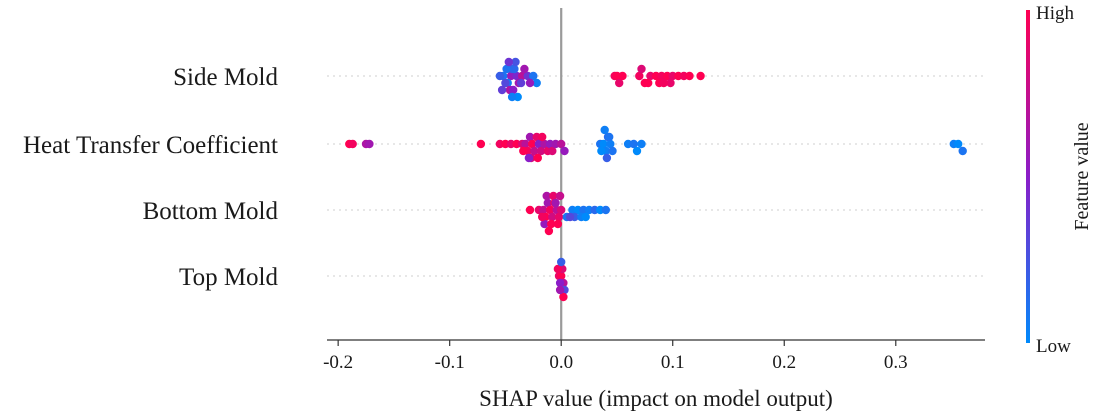 The image size is (1100, 416). Describe the element at coordinates (1082, 176) in the screenshot. I see `colorbar-title: Feature value` at that location.